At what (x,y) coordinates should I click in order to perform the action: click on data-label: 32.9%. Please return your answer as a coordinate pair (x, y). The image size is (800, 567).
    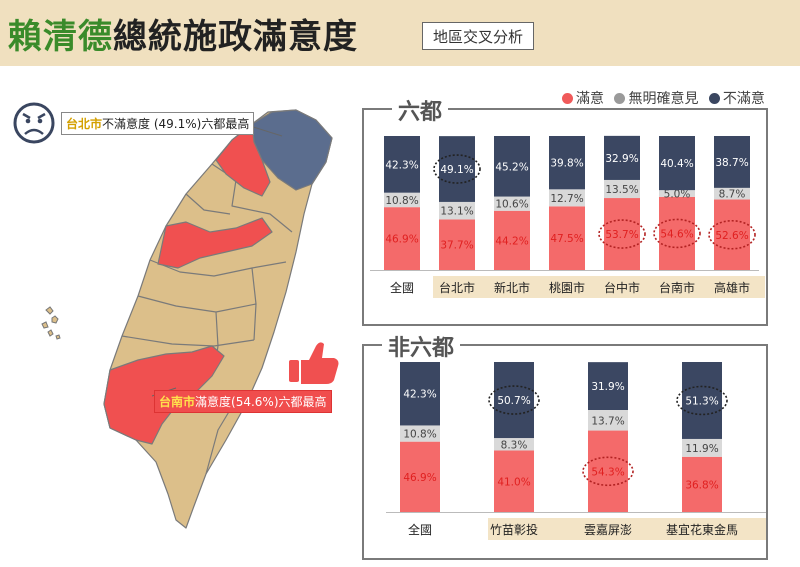
    Looking at the image, I should click on (621, 159).